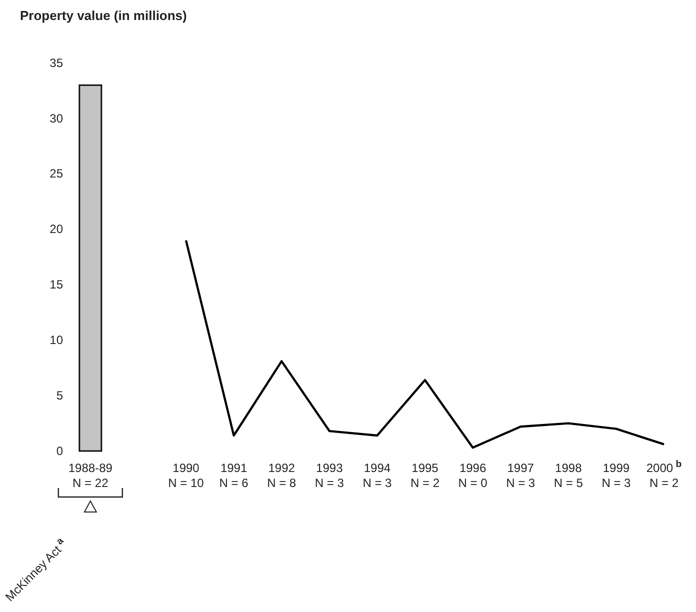 The image size is (696, 612). What do you see at coordinates (57, 229) in the screenshot?
I see `y-tick-label: 20` at bounding box center [57, 229].